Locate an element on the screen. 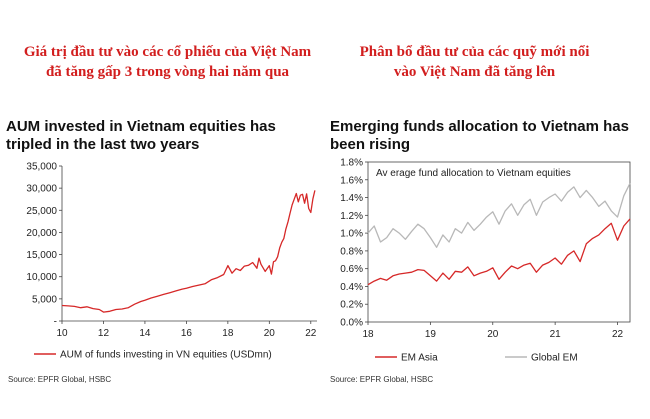 This screenshot has width=650, height=419. y-tick-label: 35,000 is located at coordinates (41, 167).